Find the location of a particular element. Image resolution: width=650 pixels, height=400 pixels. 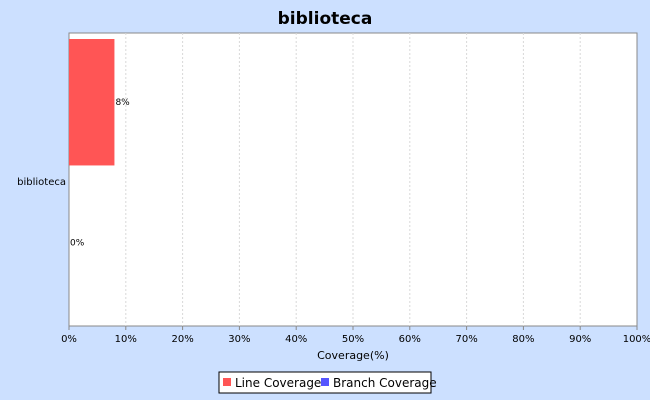

legend-swatch-branch-coverage is located at coordinates (325, 382).